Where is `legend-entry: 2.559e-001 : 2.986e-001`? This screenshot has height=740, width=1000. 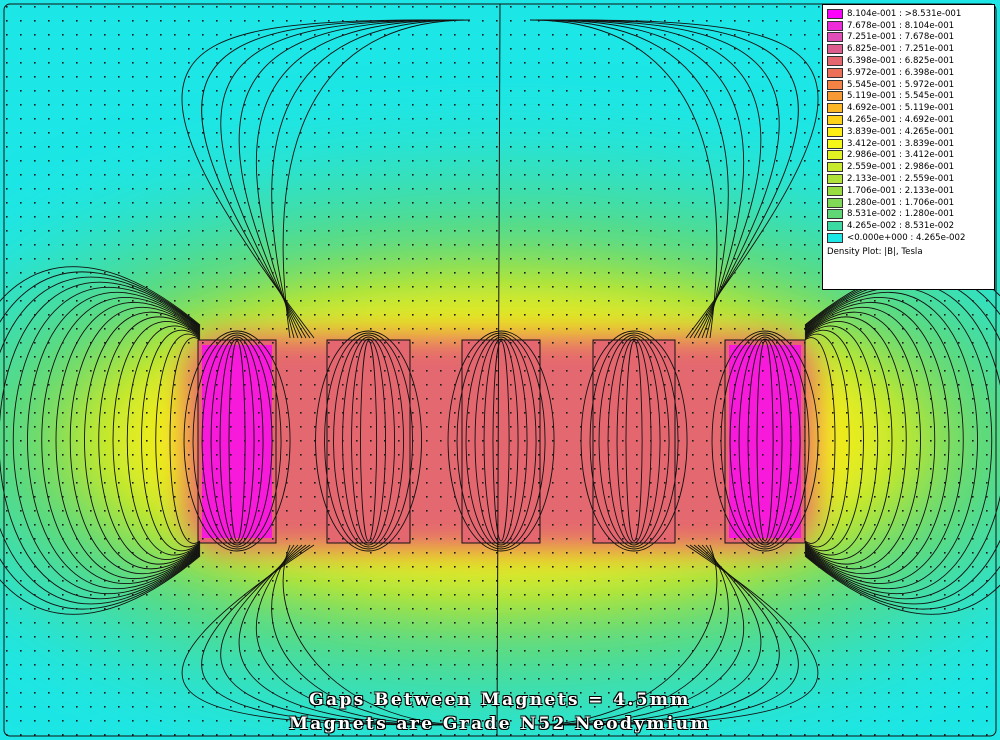 legend-entry: 2.559e-001 : 2.986e-001 is located at coordinates (909, 167).